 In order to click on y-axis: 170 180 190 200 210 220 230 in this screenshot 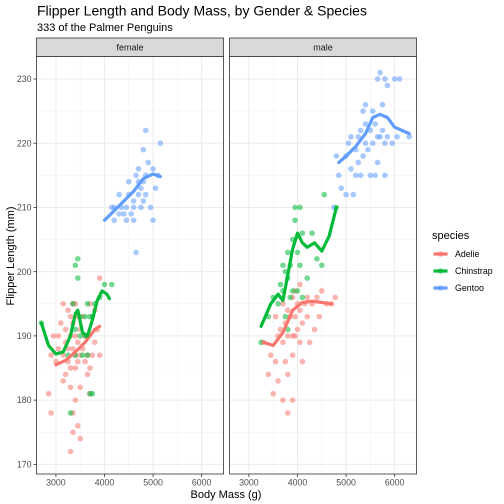, I will do `click(27, 271)`.